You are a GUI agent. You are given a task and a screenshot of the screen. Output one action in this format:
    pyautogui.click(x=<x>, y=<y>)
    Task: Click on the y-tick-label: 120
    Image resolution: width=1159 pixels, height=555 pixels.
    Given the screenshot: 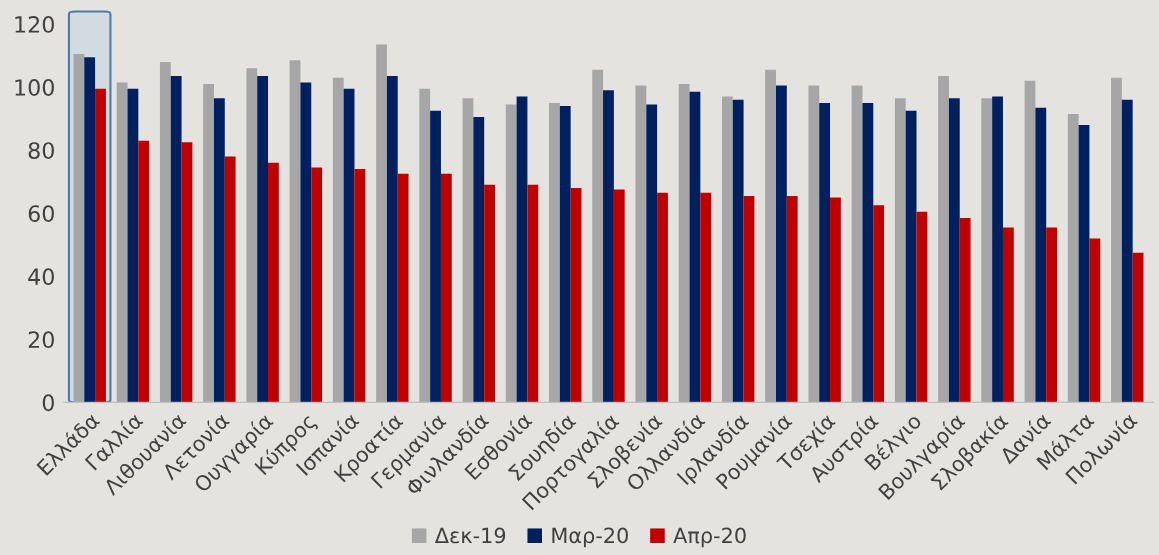 What is the action you would take?
    pyautogui.click(x=34, y=24)
    